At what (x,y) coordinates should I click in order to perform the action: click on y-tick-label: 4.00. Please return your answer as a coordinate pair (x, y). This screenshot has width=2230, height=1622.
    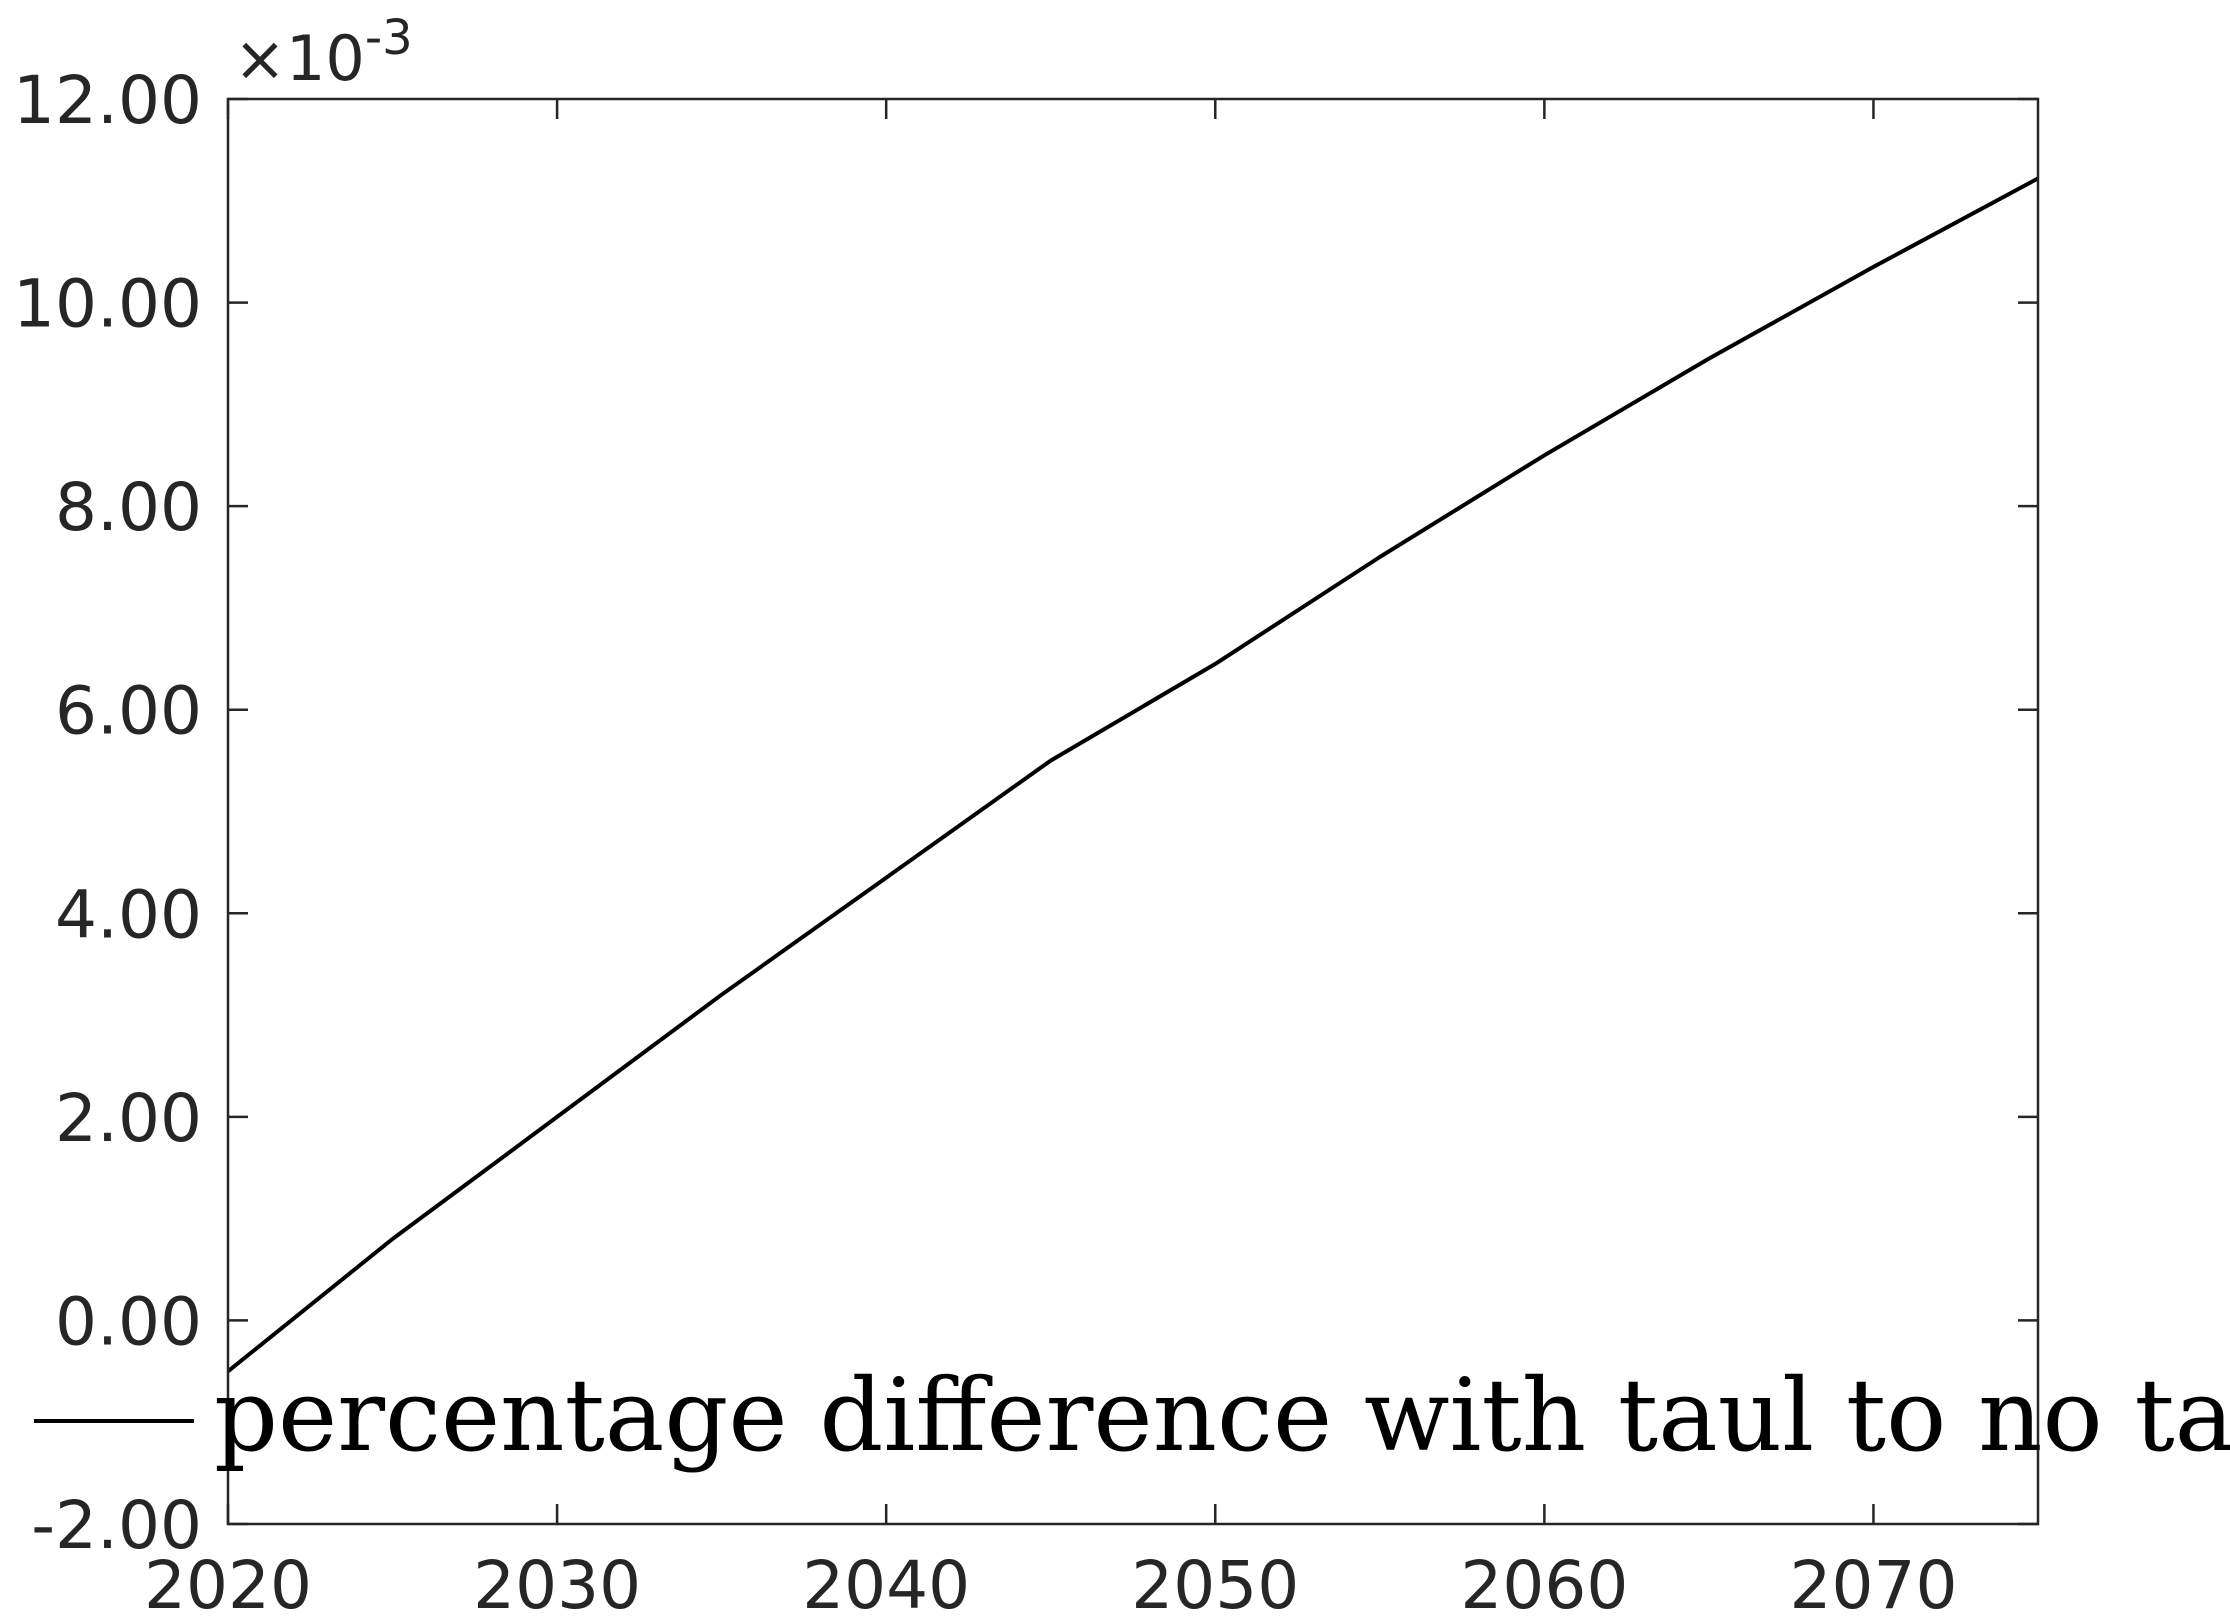
    Looking at the image, I should click on (128, 914).